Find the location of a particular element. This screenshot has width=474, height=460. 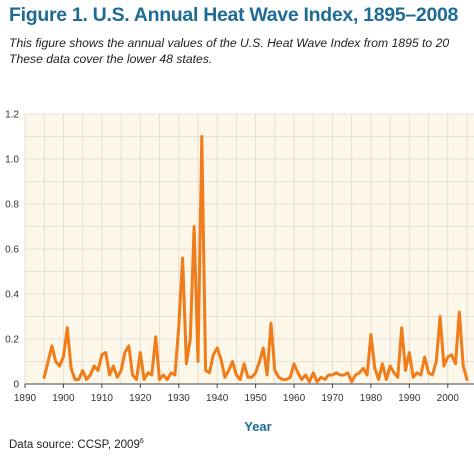

x-tick-label: 1980 is located at coordinates (371, 398).